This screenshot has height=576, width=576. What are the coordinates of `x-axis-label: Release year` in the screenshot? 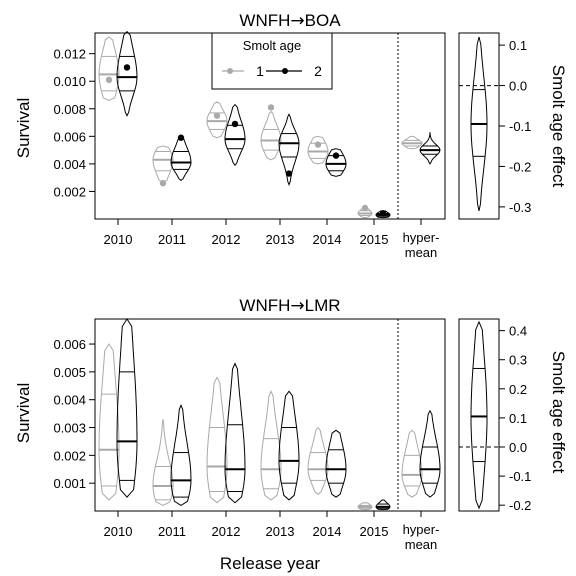 It's located at (270, 563).